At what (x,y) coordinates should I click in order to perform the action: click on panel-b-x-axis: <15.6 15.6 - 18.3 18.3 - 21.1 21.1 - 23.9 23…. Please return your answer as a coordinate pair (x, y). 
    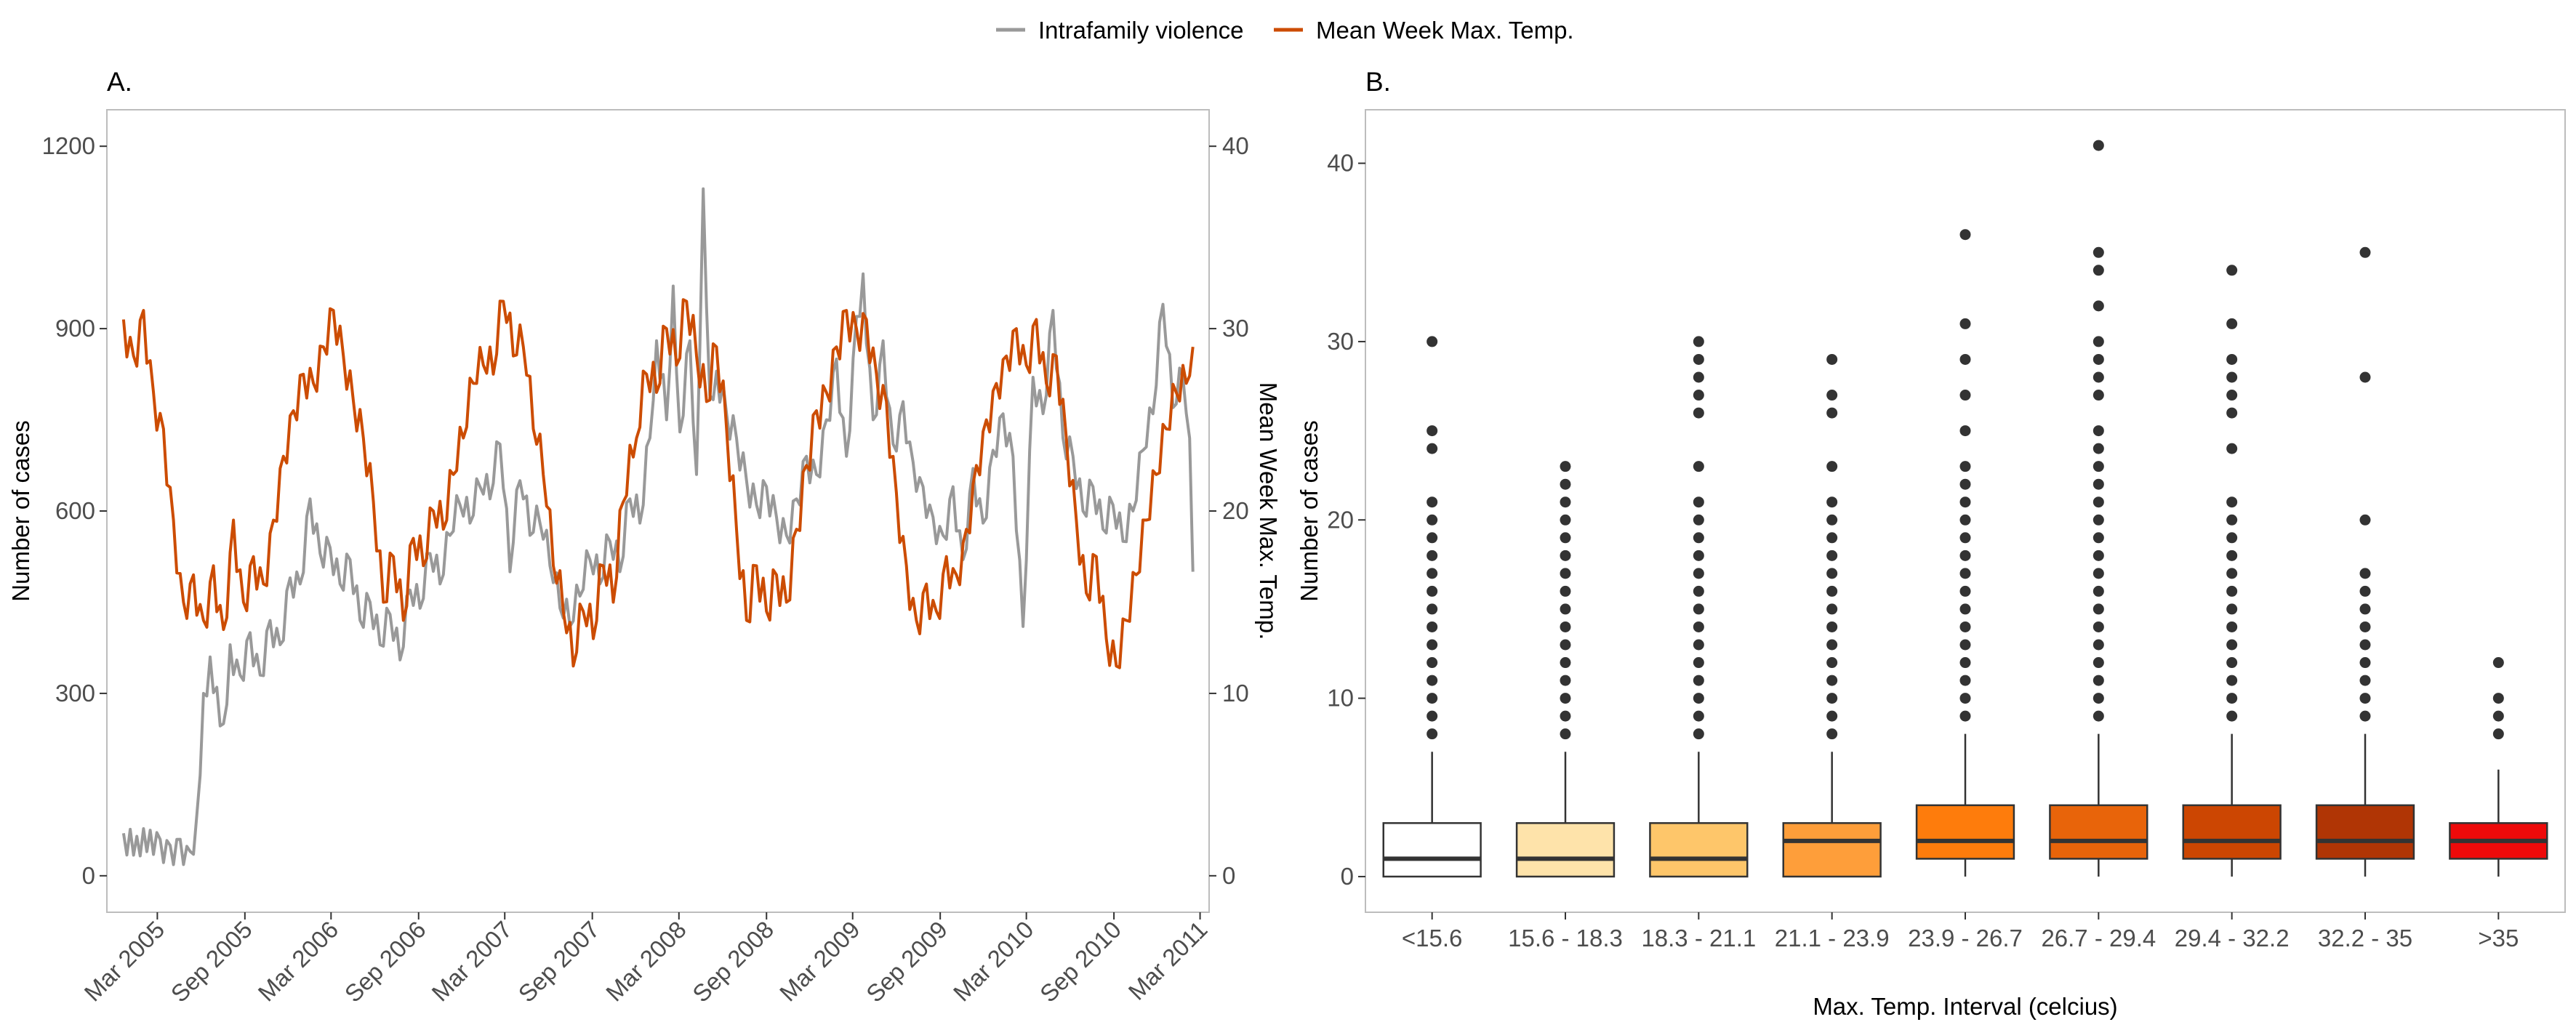
    Looking at the image, I should click on (1960, 931).